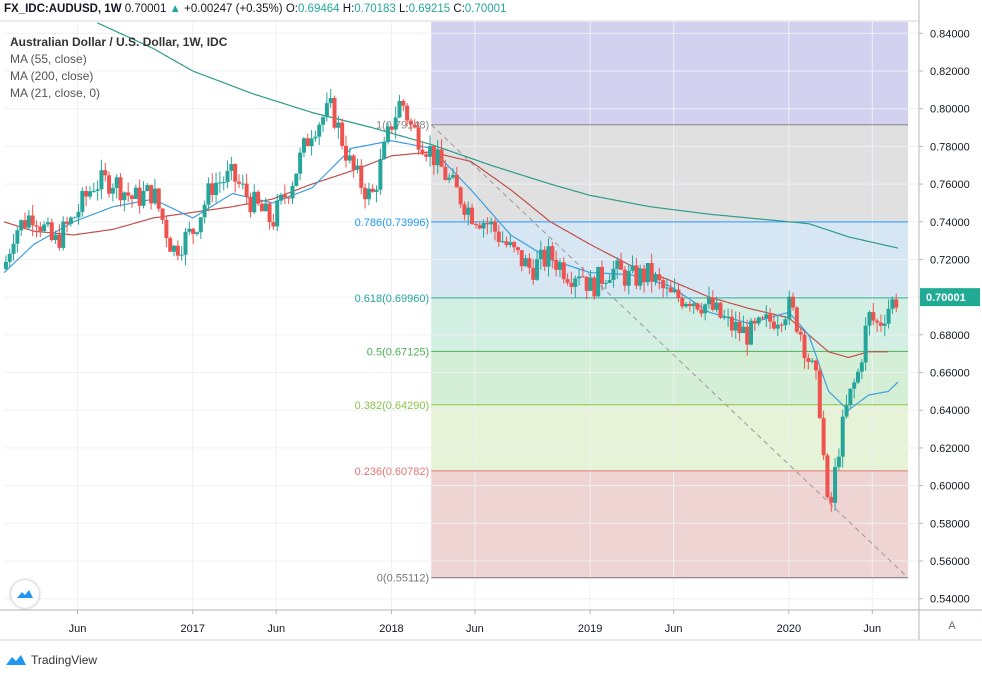  I want to click on close-value: 0.70001, so click(485, 9).